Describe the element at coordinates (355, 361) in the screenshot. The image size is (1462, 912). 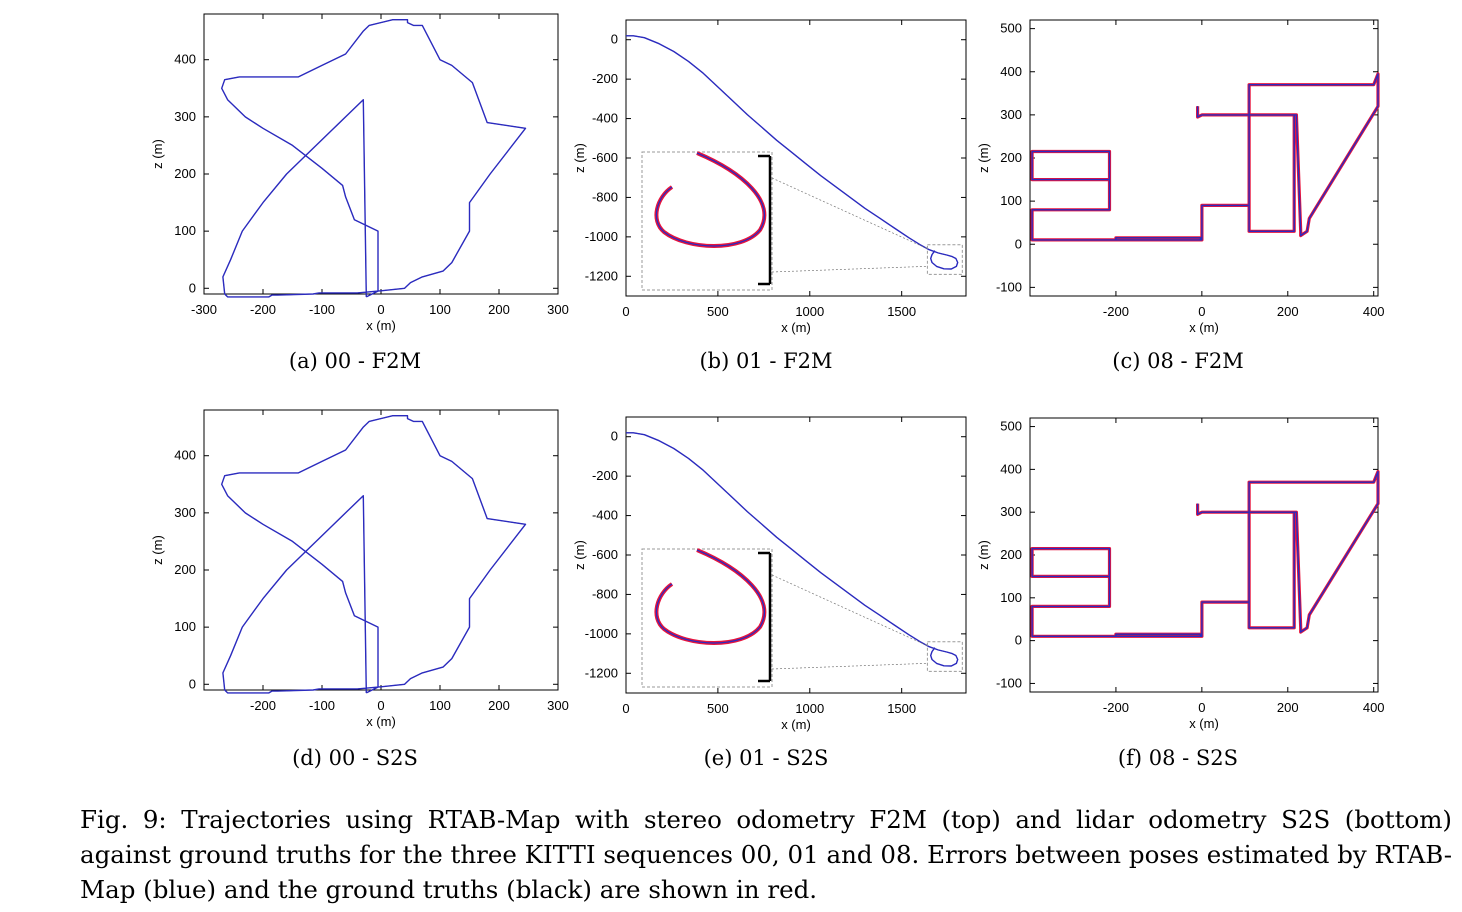
I see `subplot-caption: (a) 00 - F2M` at that location.